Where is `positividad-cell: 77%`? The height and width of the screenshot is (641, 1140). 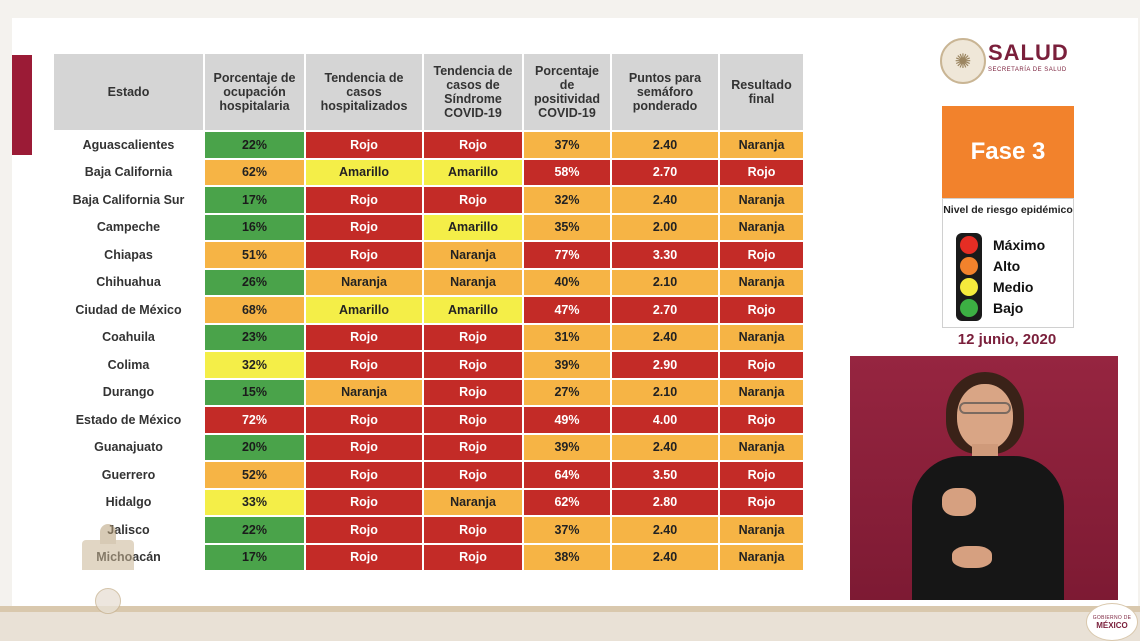 positividad-cell: 77% is located at coordinates (567, 255).